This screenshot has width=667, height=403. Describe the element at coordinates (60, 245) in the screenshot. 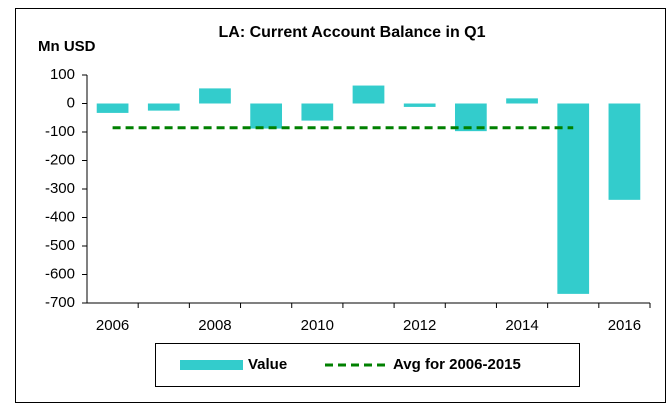

I see `y-tick-label: -500` at that location.